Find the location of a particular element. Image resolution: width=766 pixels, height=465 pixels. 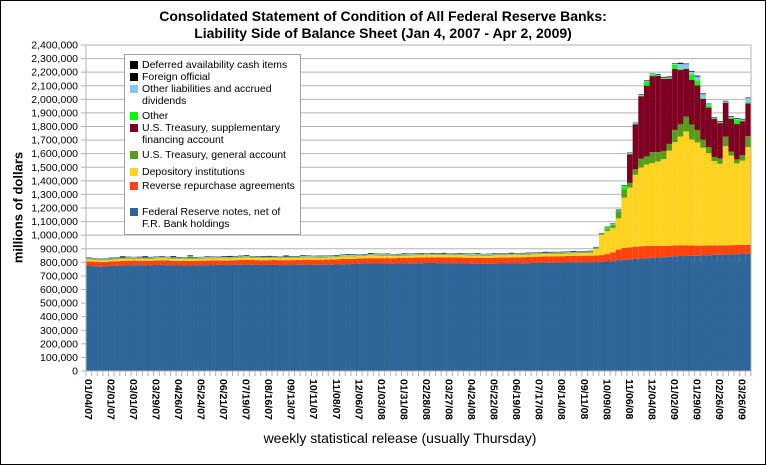

bar-segment-u-s-treasury-supplementary-financing-account is located at coordinates (686, 92).